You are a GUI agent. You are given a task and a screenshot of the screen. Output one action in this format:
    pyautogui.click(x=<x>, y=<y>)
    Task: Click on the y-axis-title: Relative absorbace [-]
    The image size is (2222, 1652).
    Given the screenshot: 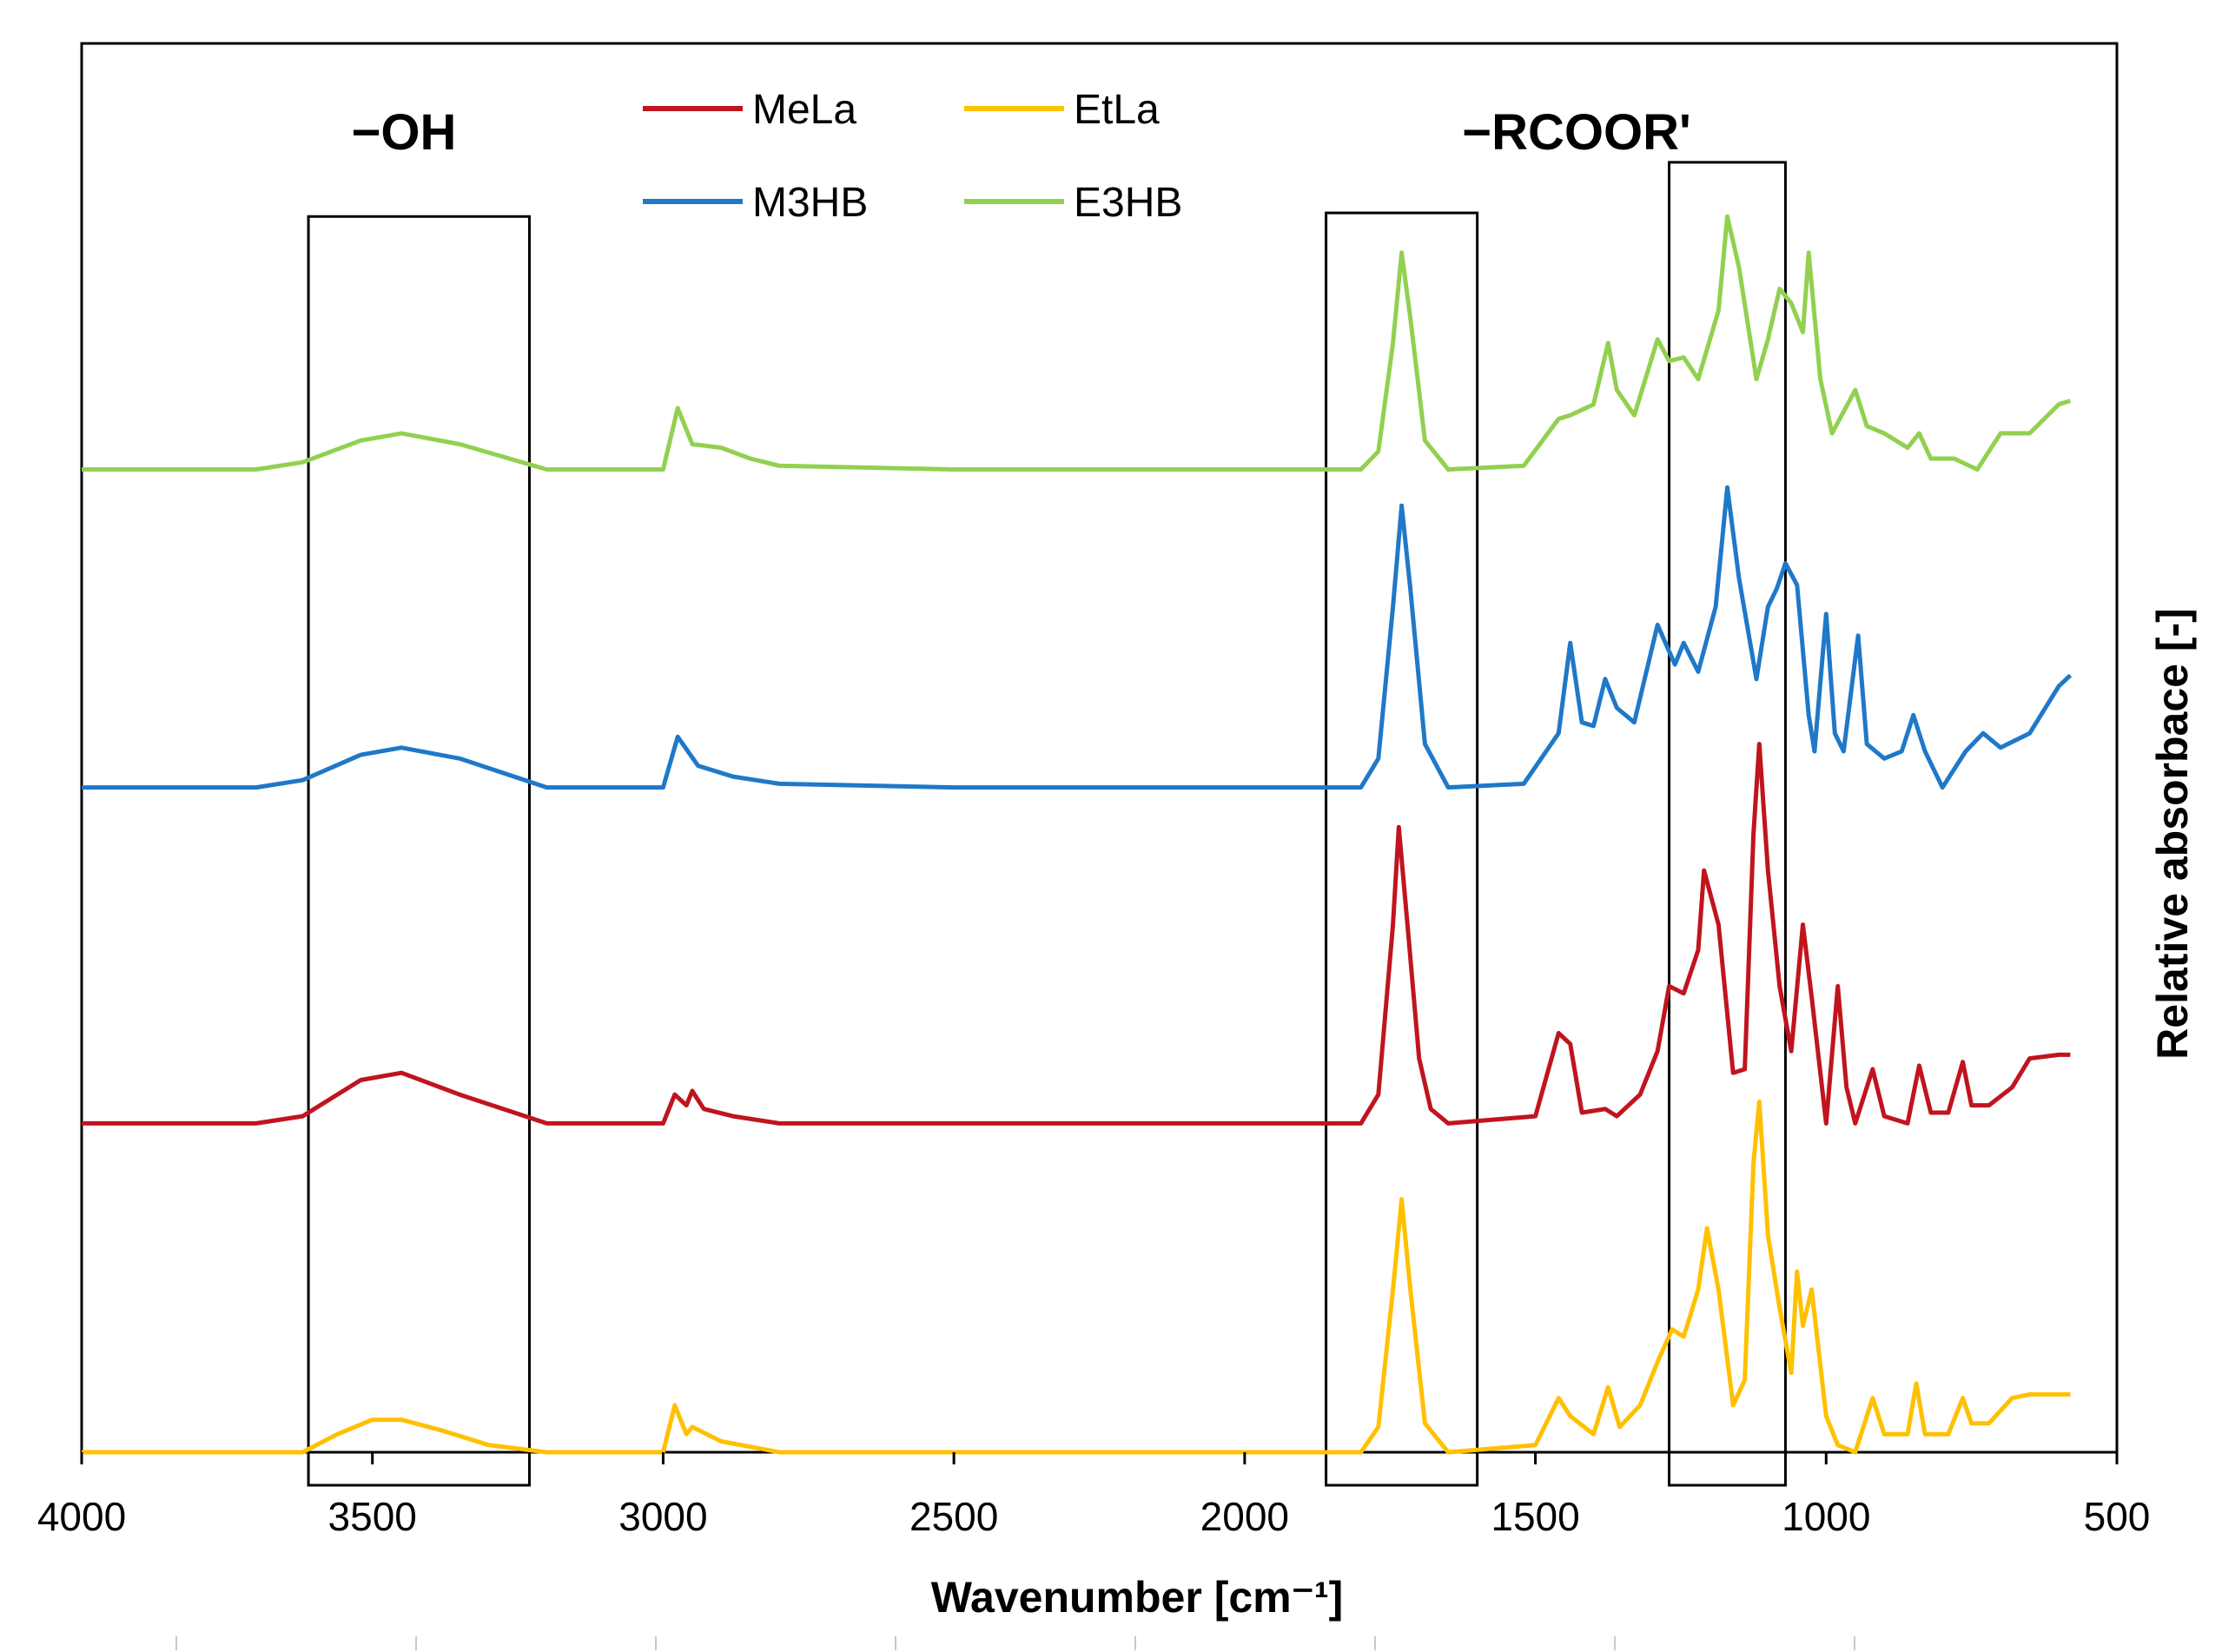 What is the action you would take?
    pyautogui.click(x=2172, y=834)
    